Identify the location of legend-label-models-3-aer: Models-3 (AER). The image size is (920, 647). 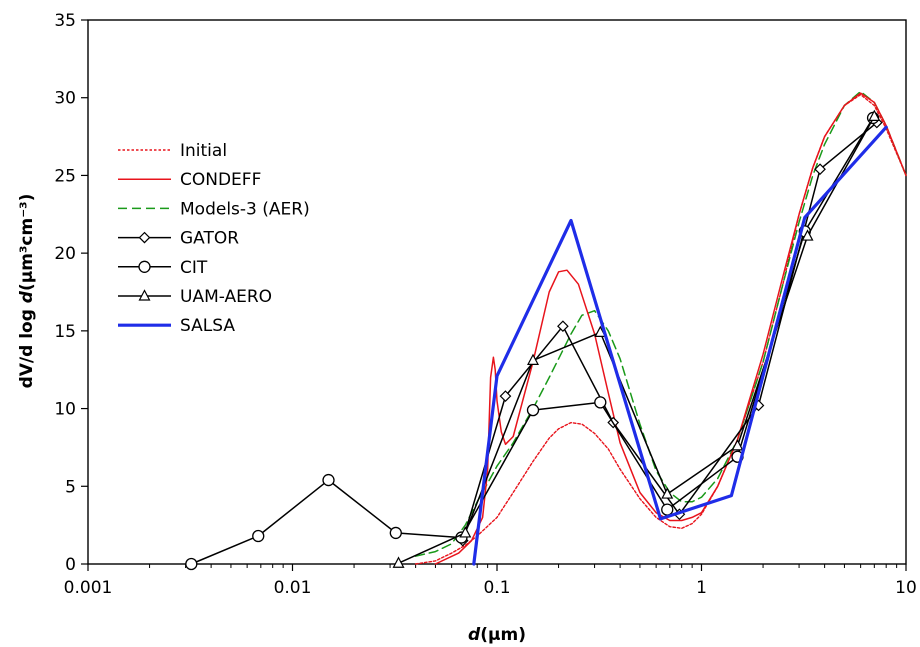
(245, 209).